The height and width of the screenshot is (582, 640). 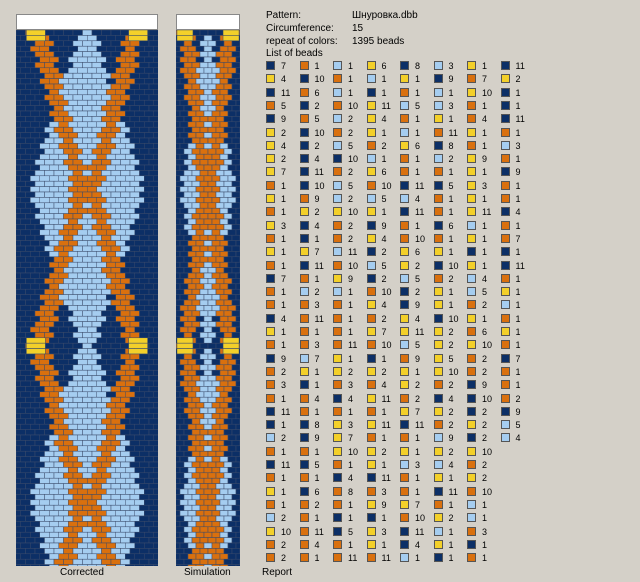 What do you see at coordinates (453, 265) in the screenshot?
I see `bead-count: 10` at bounding box center [453, 265].